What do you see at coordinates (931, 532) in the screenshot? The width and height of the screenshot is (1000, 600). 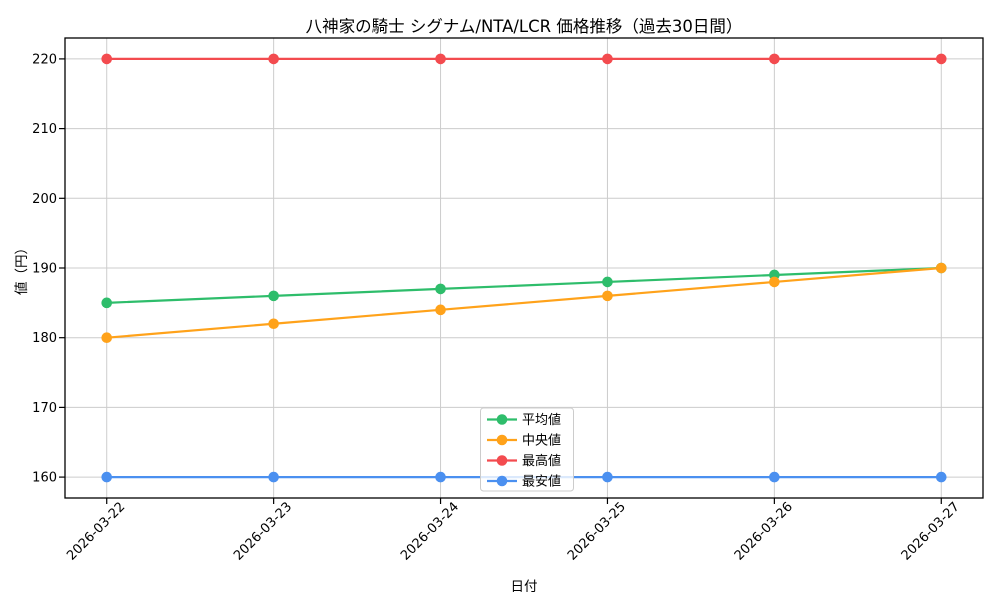 I see `x-tick-label: 2026-03-27` at bounding box center [931, 532].